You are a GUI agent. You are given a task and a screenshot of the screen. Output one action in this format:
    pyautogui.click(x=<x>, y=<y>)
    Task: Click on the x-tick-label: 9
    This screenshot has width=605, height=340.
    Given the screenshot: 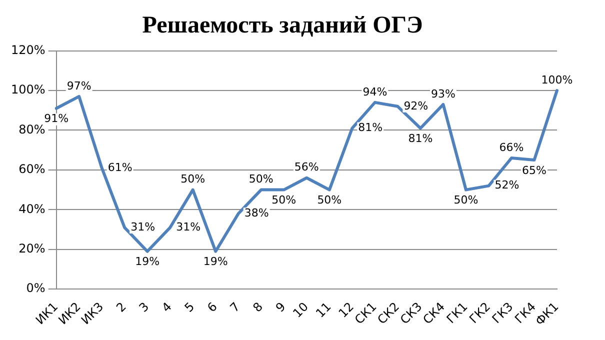 What is the action you would take?
    pyautogui.click(x=280, y=307)
    